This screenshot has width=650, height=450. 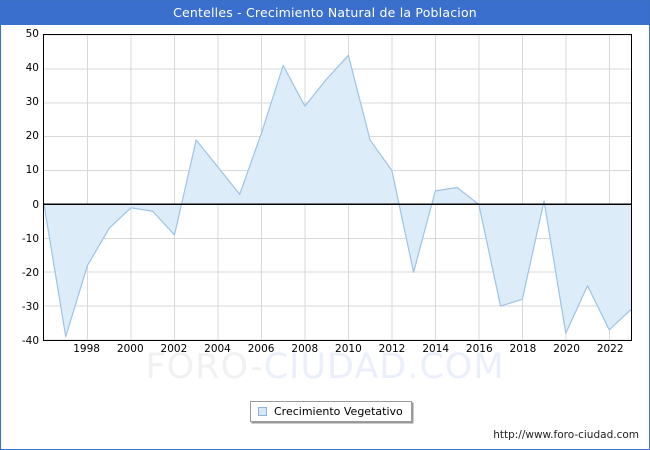 I want to click on x-tick-label: 2012, so click(x=392, y=349).